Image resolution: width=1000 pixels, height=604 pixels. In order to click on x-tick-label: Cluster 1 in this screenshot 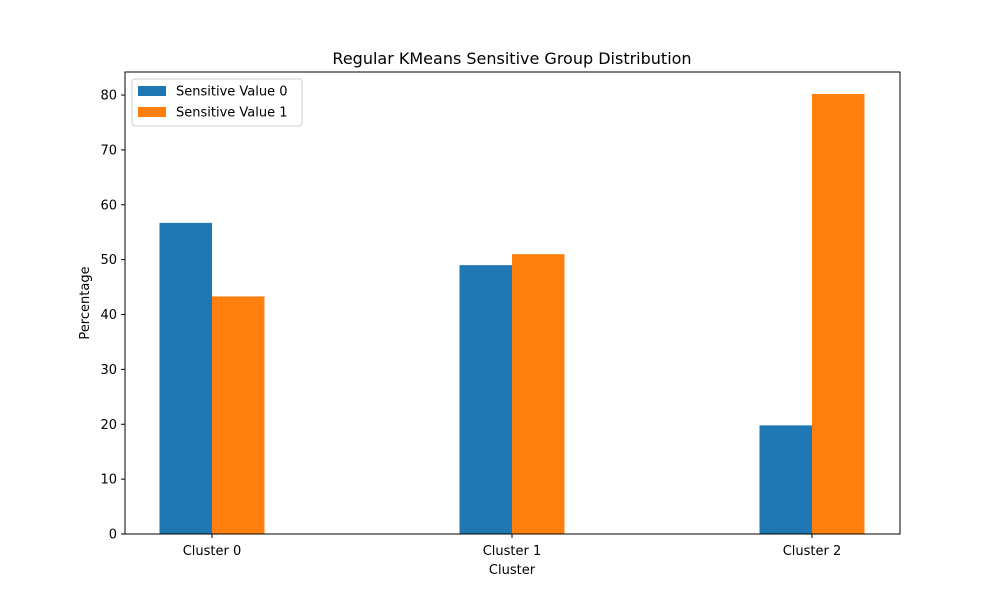, I will do `click(512, 551)`.